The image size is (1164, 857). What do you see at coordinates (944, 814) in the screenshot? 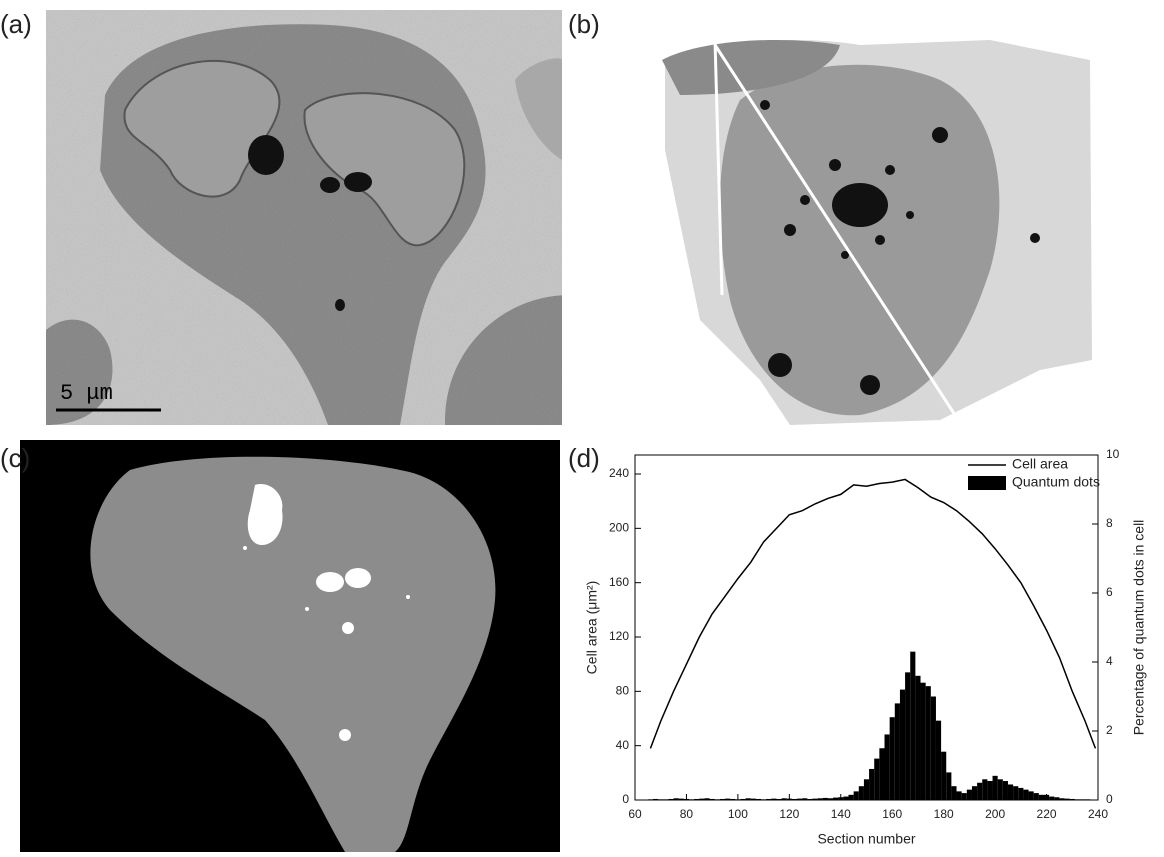
I see `x-tick-label: 180` at bounding box center [944, 814].